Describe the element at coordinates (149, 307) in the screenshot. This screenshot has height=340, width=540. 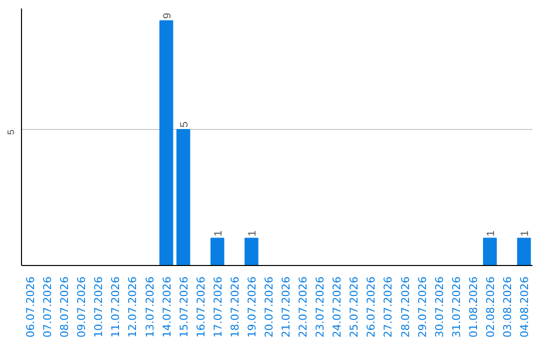
I see `x-tick-label: 13.07.2026` at that location.